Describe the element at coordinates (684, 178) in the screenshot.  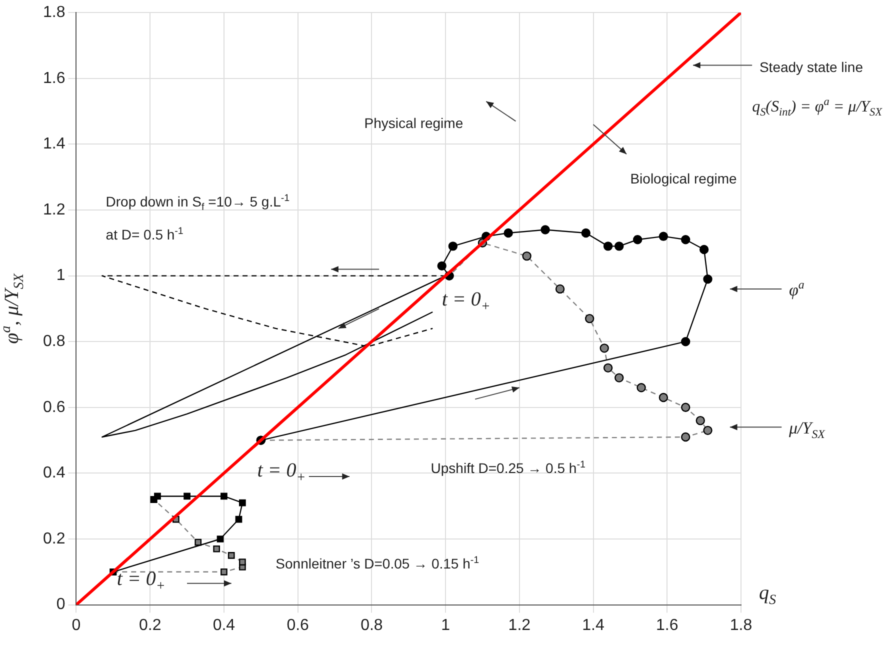
I see `annotation: Biological regime` at that location.